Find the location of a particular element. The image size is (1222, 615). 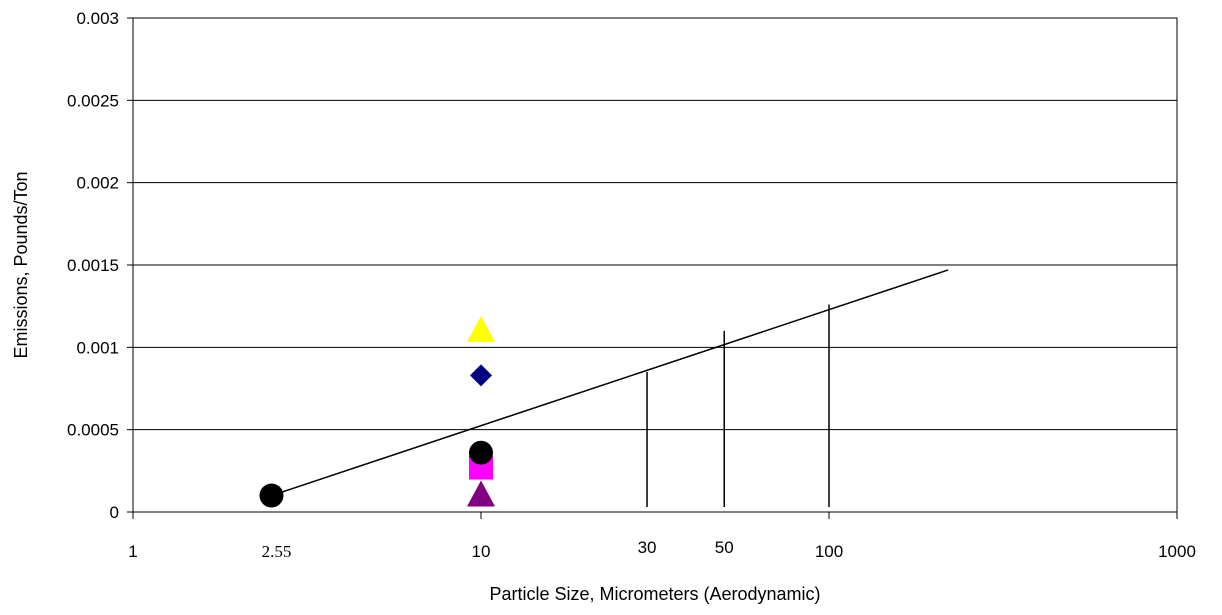

x-tick-label: 10 is located at coordinates (481, 551).